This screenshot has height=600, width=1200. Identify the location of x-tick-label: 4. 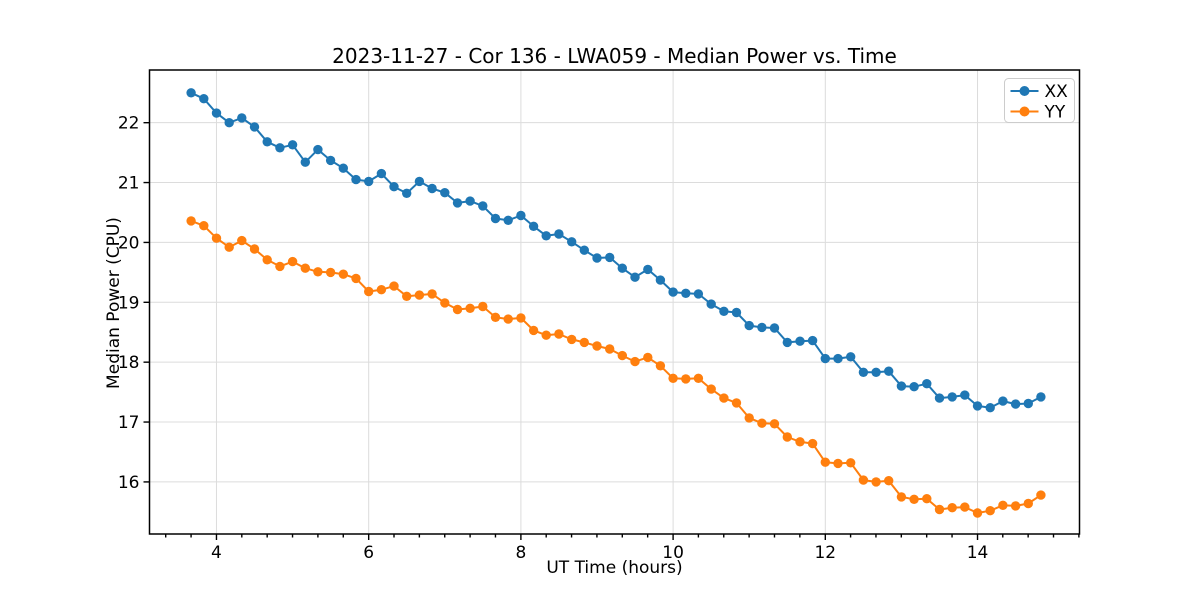
(216, 553).